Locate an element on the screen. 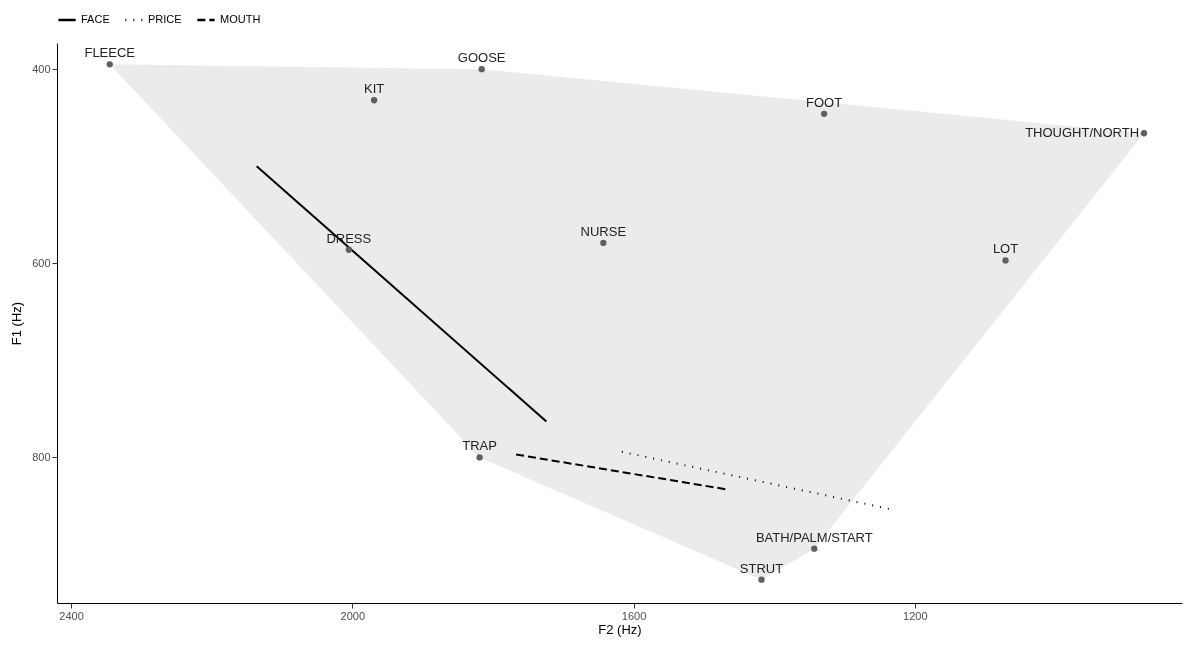 This screenshot has height=666, width=1198. x-tick-label: 1600 is located at coordinates (634, 615).